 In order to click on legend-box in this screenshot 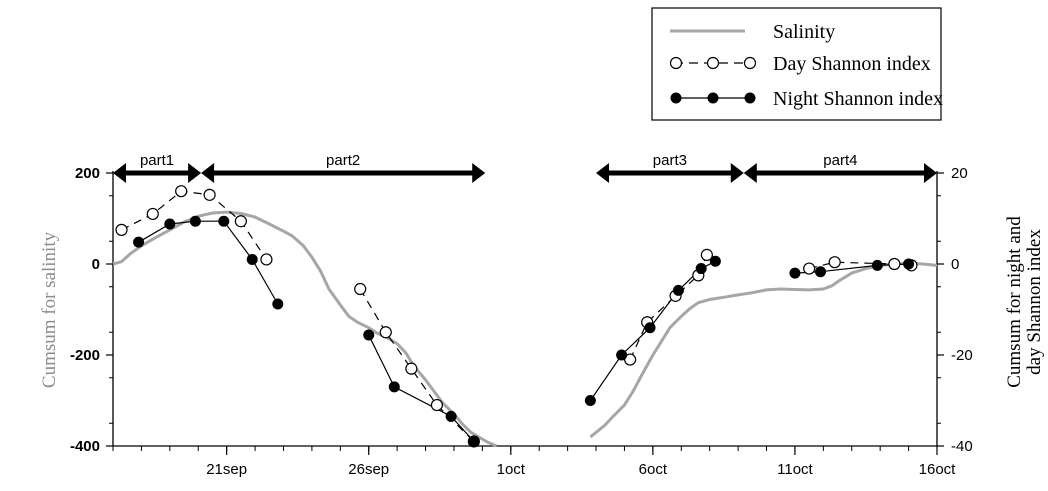, I will do `click(796, 64)`.